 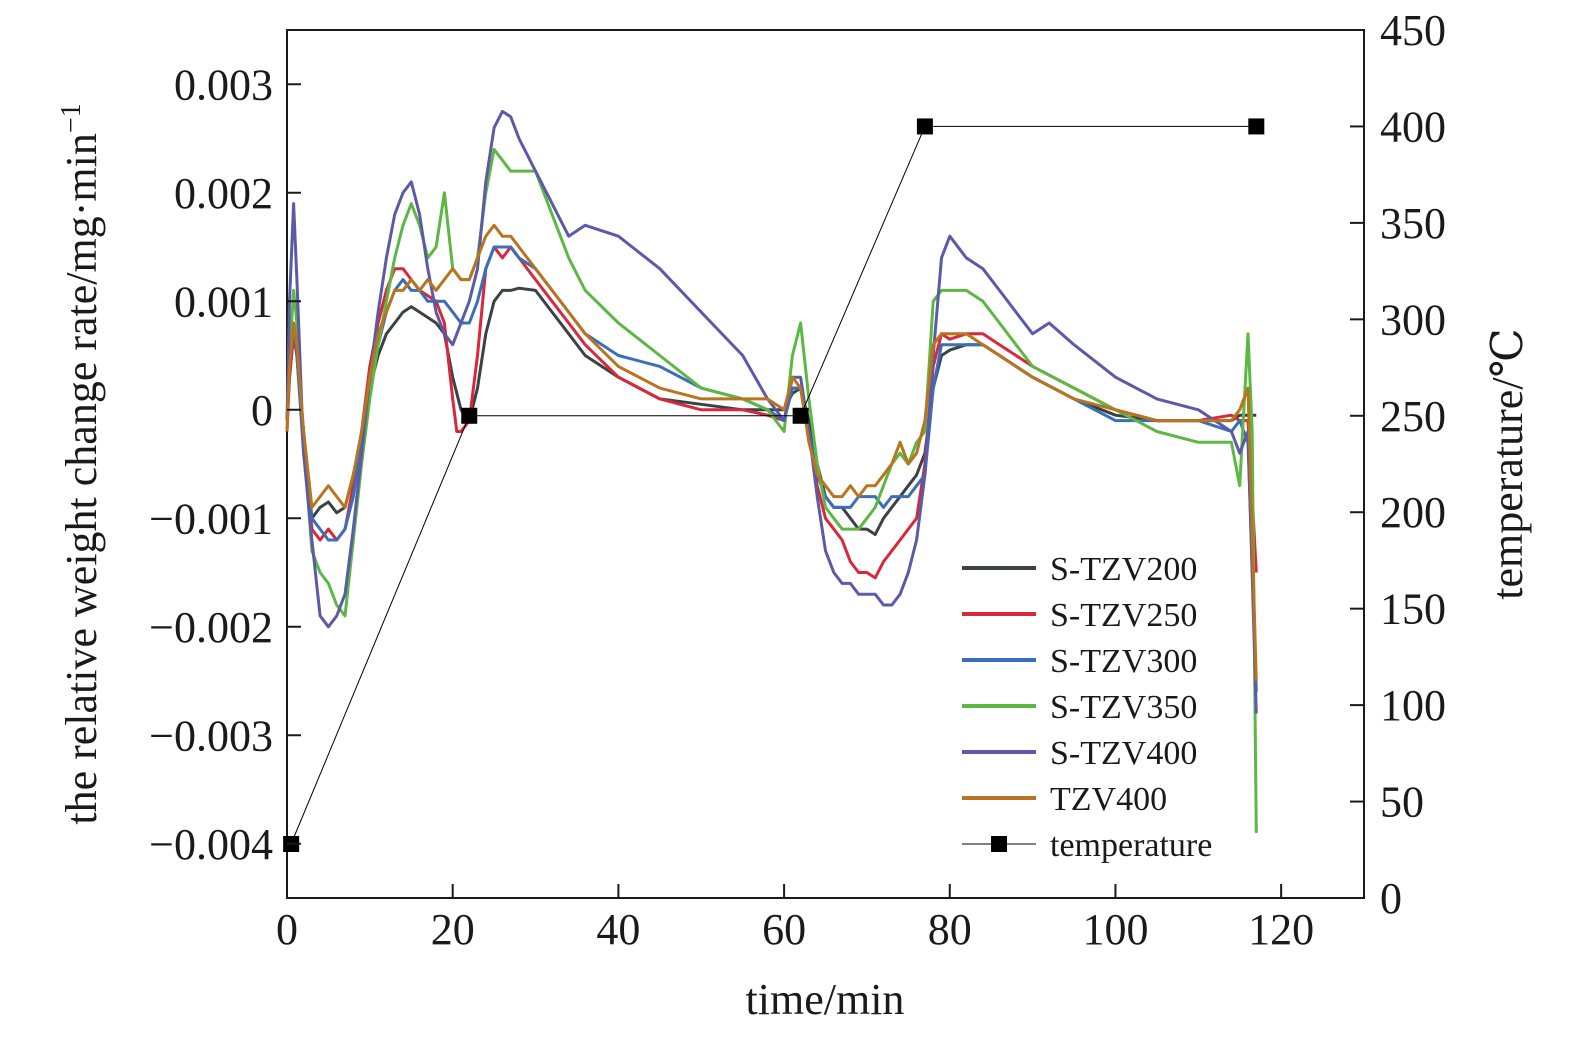 I want to click on x-tick-label: 20, so click(x=453, y=929).